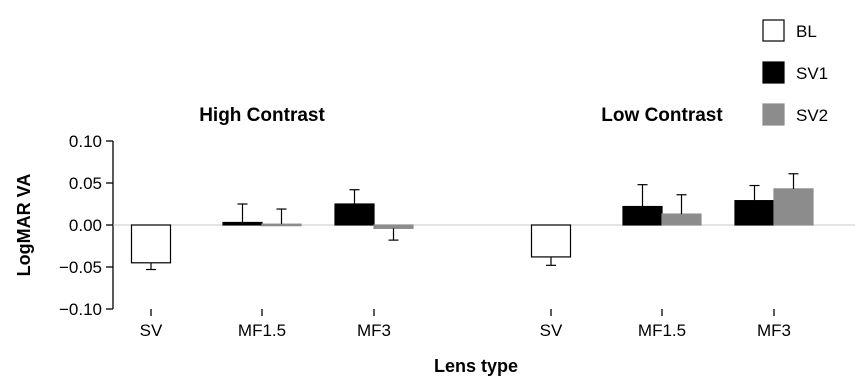 This screenshot has width=864, height=379. Describe the element at coordinates (85, 141) in the screenshot. I see `y-tick-label: 0.10` at that location.